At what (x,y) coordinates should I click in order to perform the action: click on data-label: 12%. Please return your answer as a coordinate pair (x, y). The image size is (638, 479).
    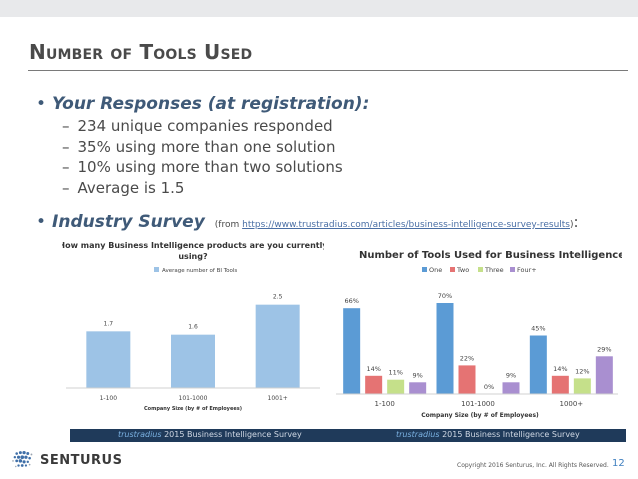
    Looking at the image, I should click on (582, 371).